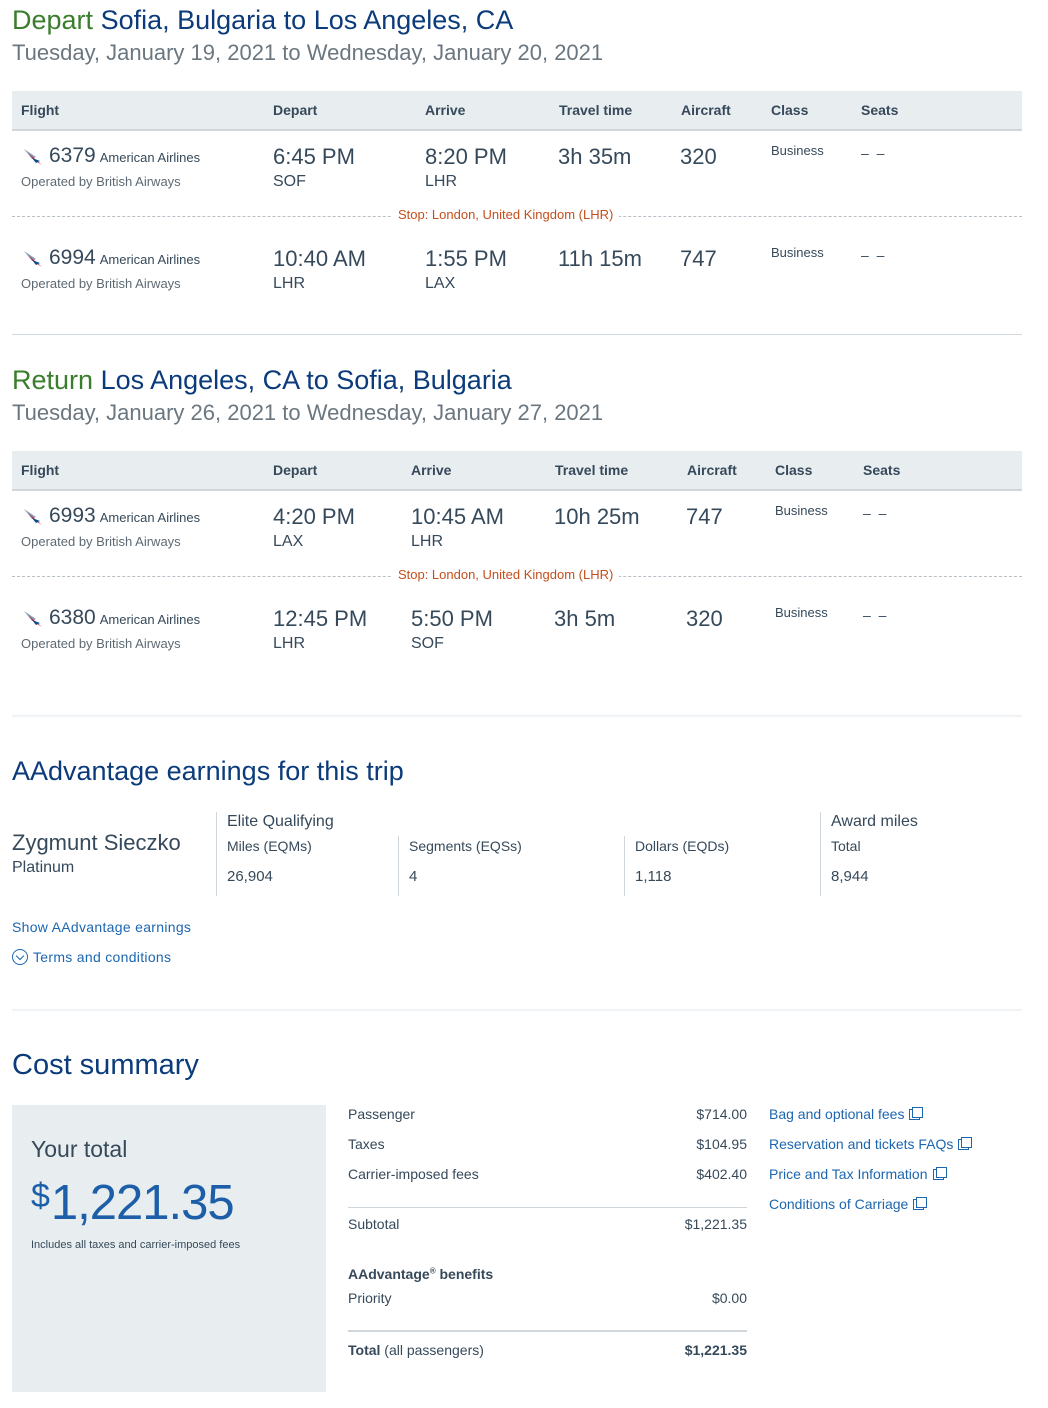 This screenshot has height=1408, width=1048. I want to click on cost-label: Priority, so click(370, 1298).